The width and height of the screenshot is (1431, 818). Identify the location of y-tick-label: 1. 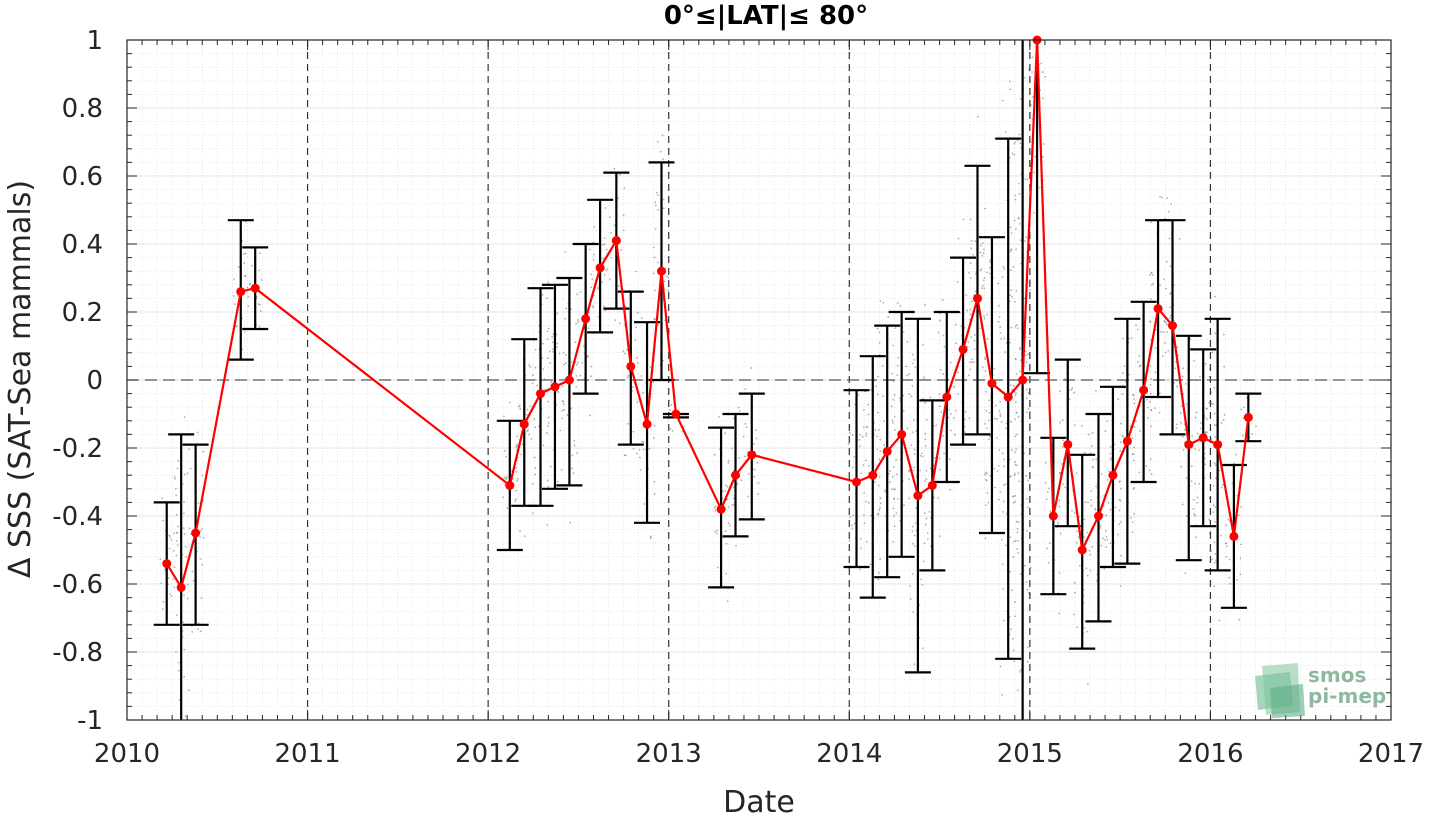
(94, 41).